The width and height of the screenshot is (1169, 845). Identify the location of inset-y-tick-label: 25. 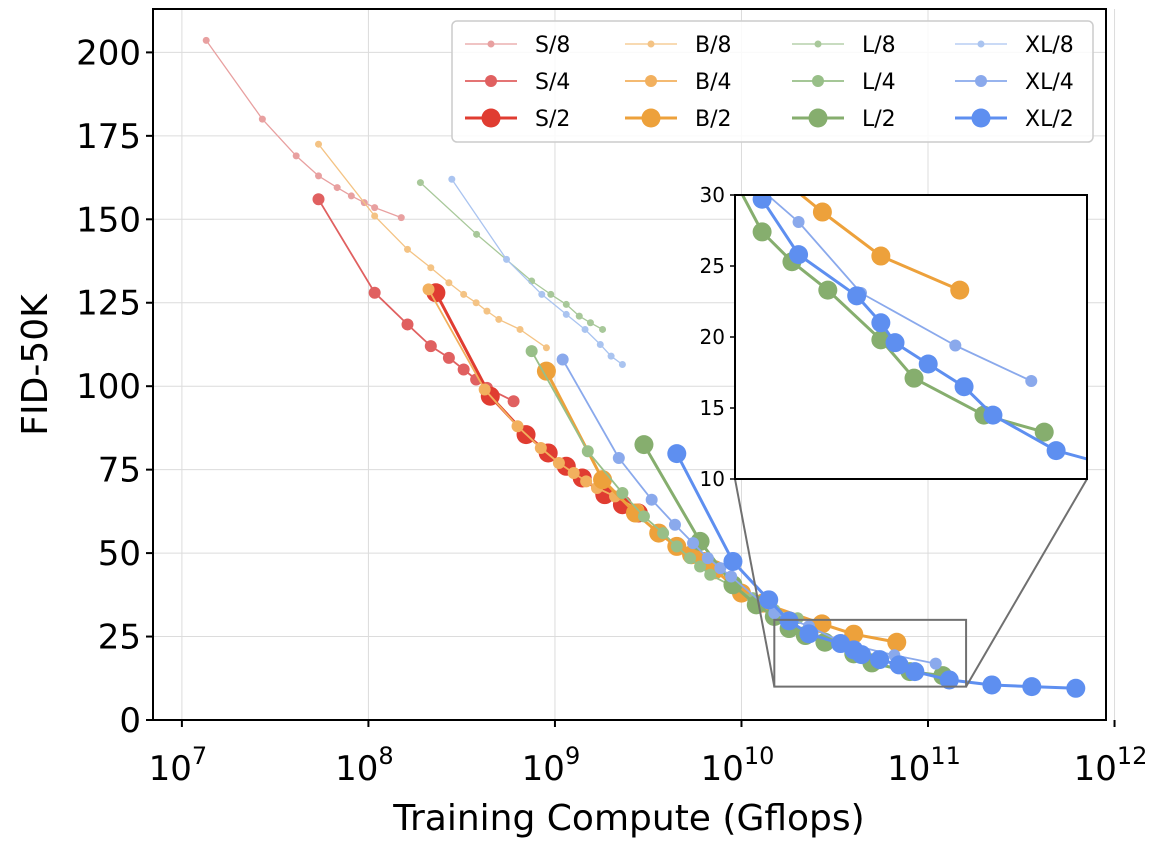
(712, 266).